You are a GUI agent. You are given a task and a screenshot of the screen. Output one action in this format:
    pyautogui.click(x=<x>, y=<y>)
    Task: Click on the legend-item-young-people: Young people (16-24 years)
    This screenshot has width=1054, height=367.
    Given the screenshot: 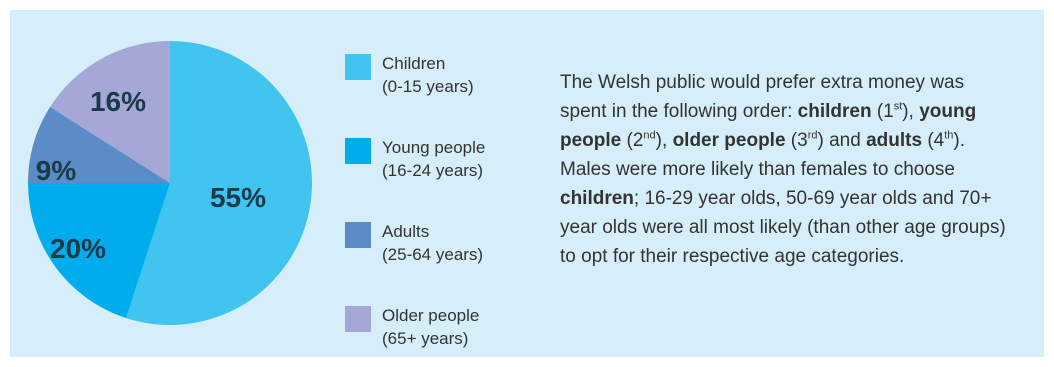 What is the action you would take?
    pyautogui.click(x=440, y=166)
    